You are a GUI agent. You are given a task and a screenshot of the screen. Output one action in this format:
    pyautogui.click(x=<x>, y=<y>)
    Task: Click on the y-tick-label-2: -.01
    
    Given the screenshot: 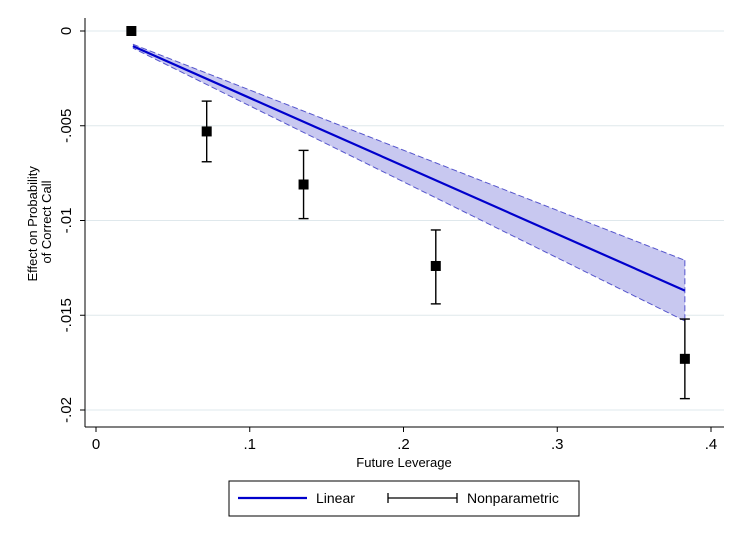 What is the action you would take?
    pyautogui.click(x=66, y=221)
    